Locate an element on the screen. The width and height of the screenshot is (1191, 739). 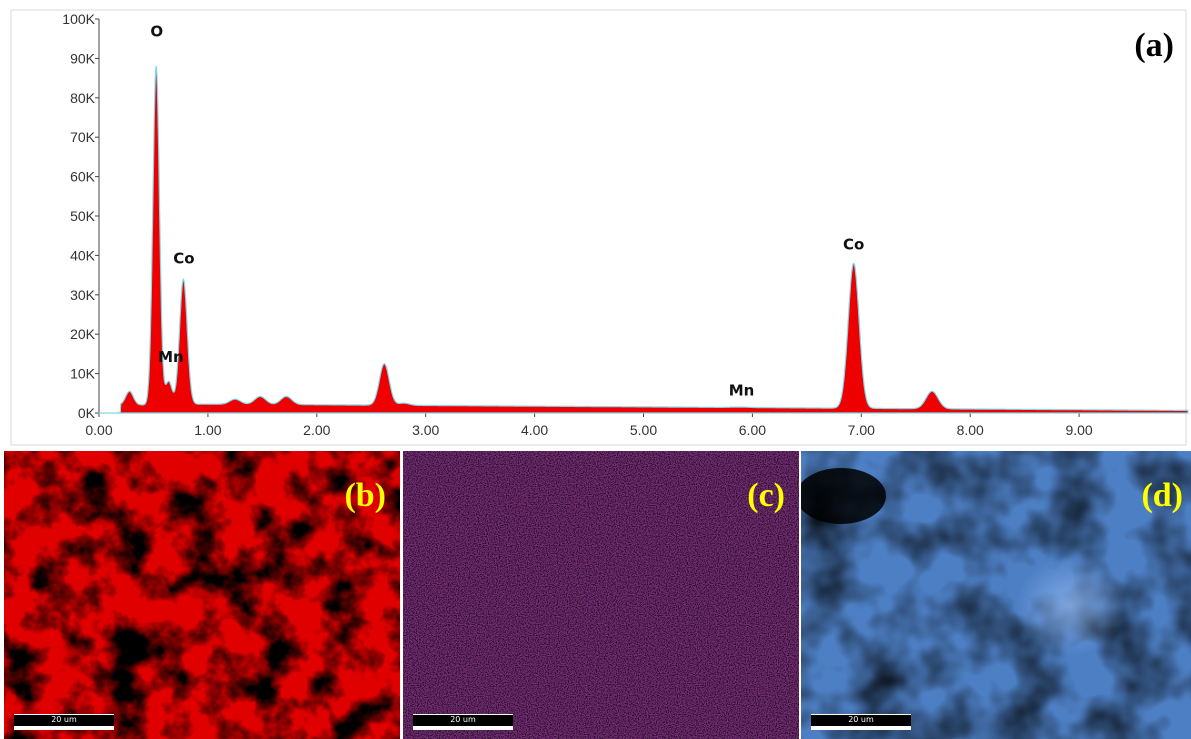
x-tick-label: 7.00 is located at coordinates (861, 430).